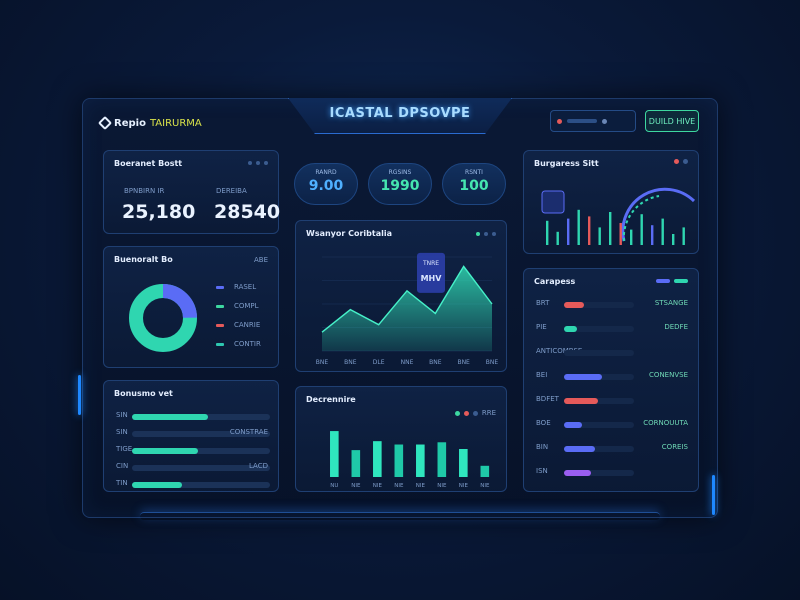 This screenshot has height=600, width=800. What do you see at coordinates (407, 308) in the screenshot?
I see `area-fill` at bounding box center [407, 308].